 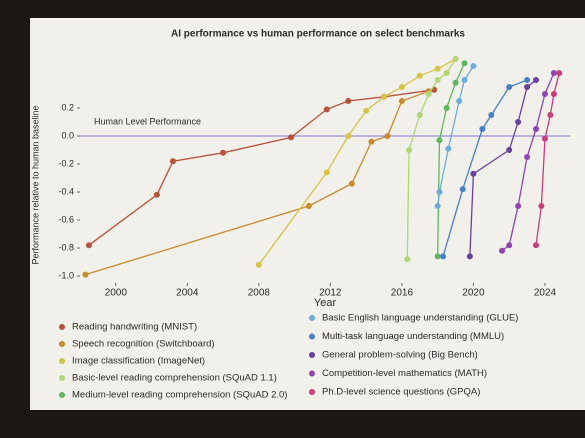 What do you see at coordinates (35, 184) in the screenshot?
I see `y-axis-label: Performance relative to human baseline` at bounding box center [35, 184].